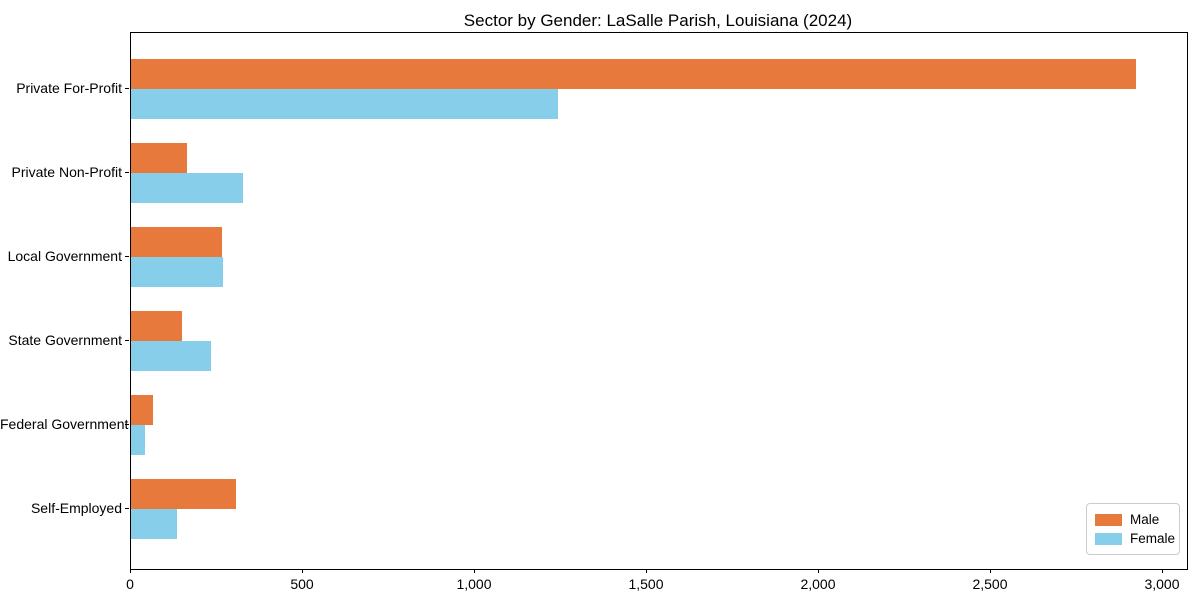 Image resolution: width=1200 pixels, height=600 pixels. I want to click on legend: Male Female, so click(1133, 529).